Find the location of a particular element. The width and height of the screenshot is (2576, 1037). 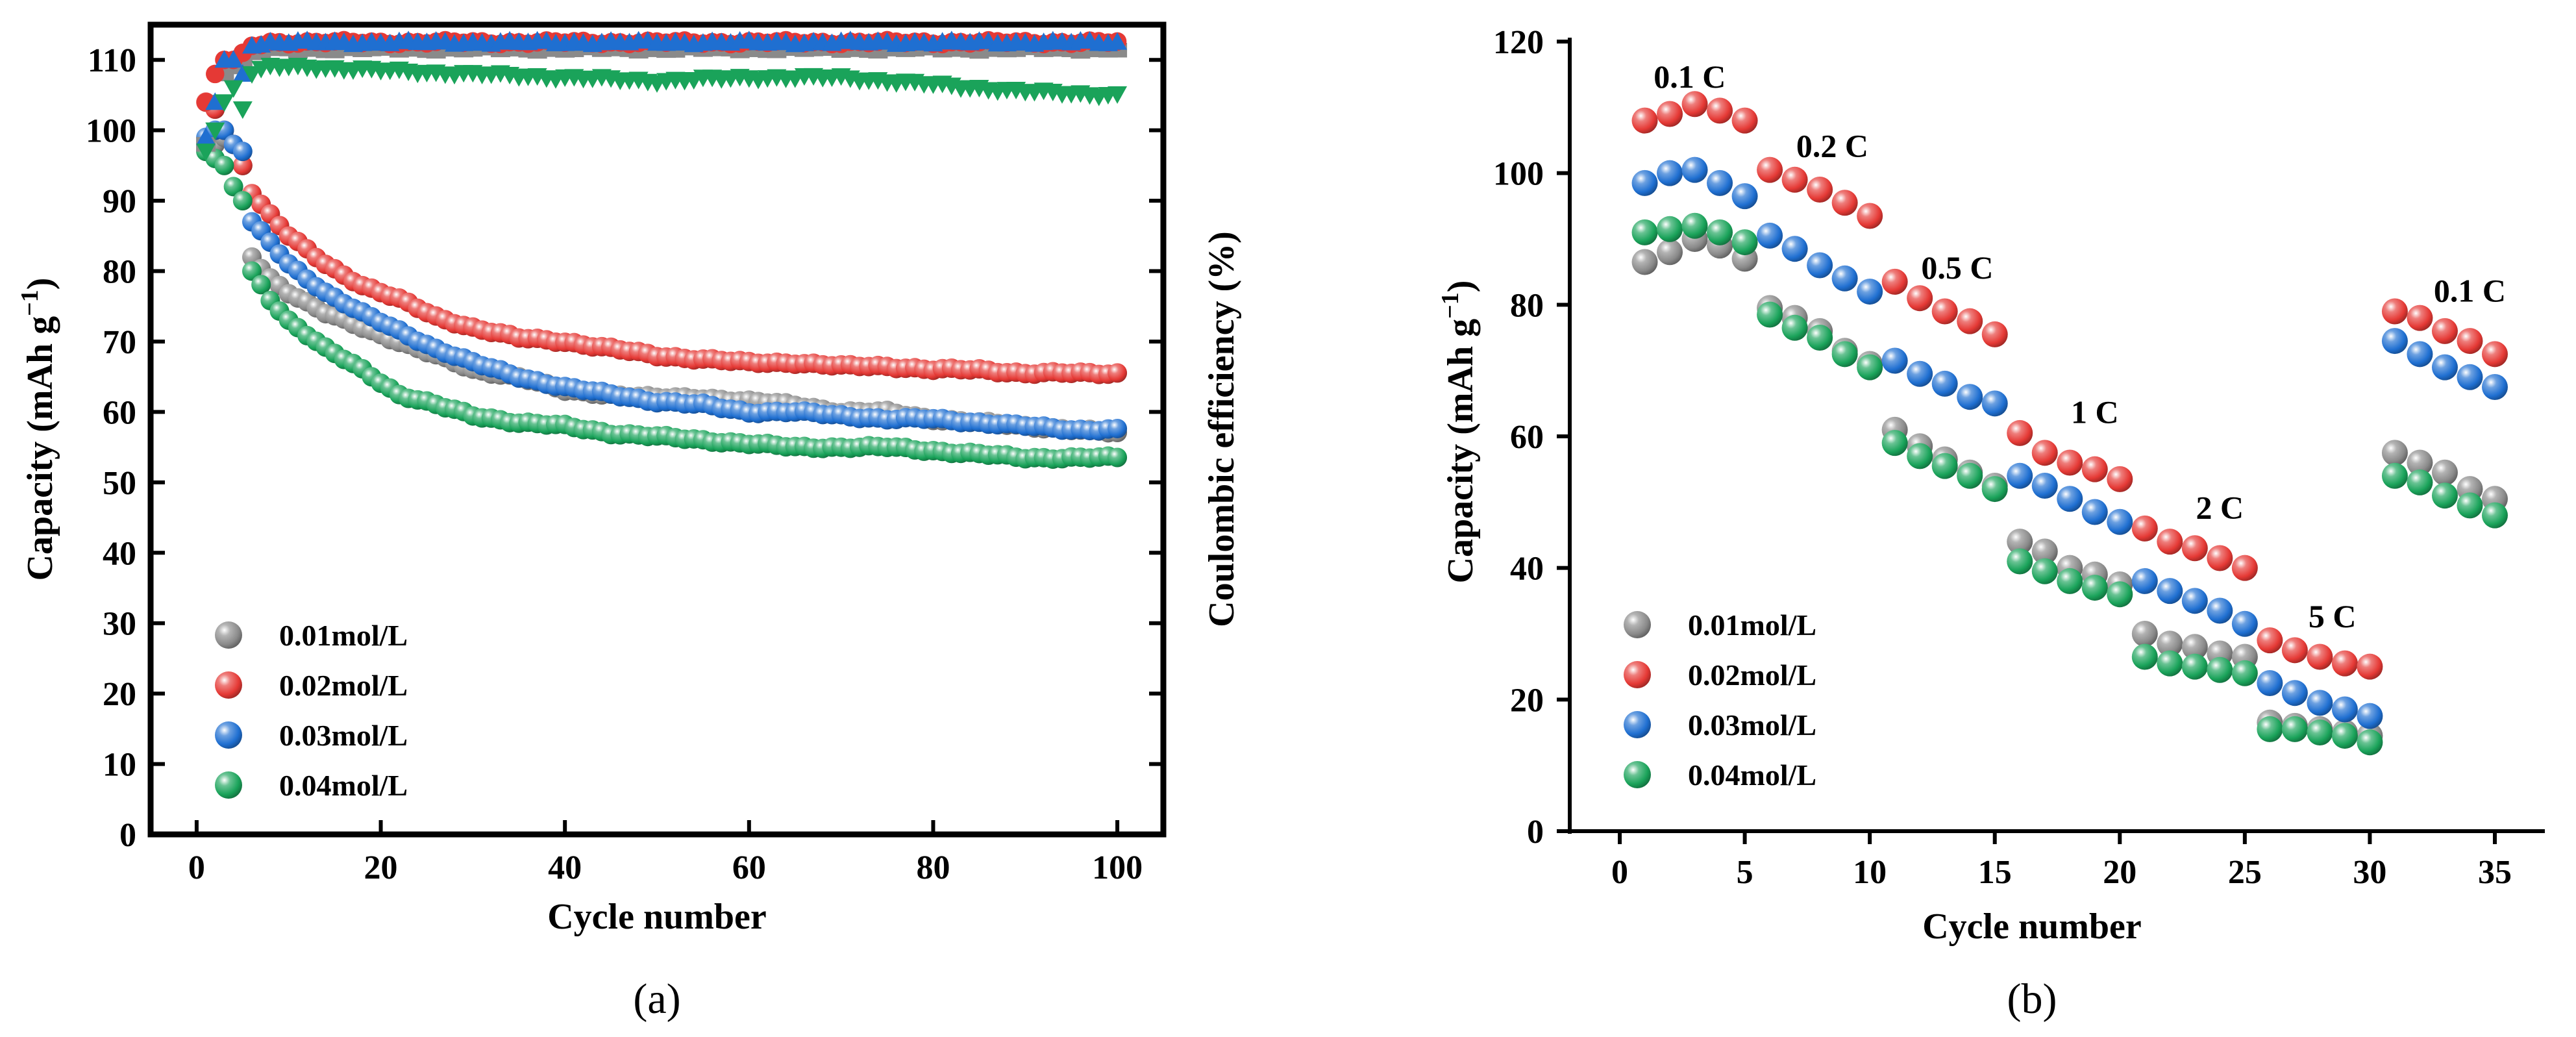

ce-series-0.04mol/L is located at coordinates (662, 109).